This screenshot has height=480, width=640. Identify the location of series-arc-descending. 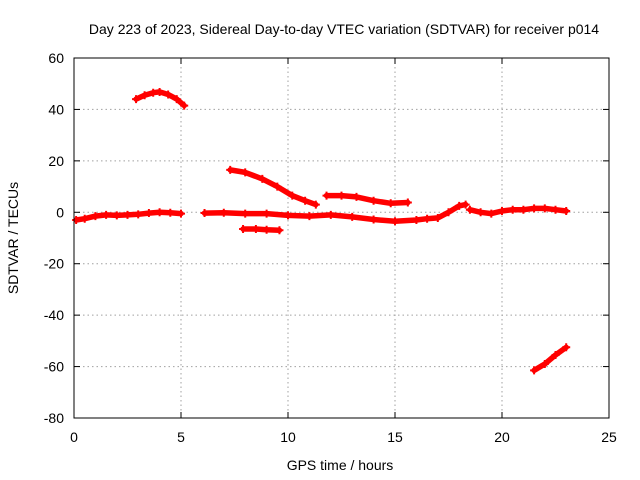
(273, 187).